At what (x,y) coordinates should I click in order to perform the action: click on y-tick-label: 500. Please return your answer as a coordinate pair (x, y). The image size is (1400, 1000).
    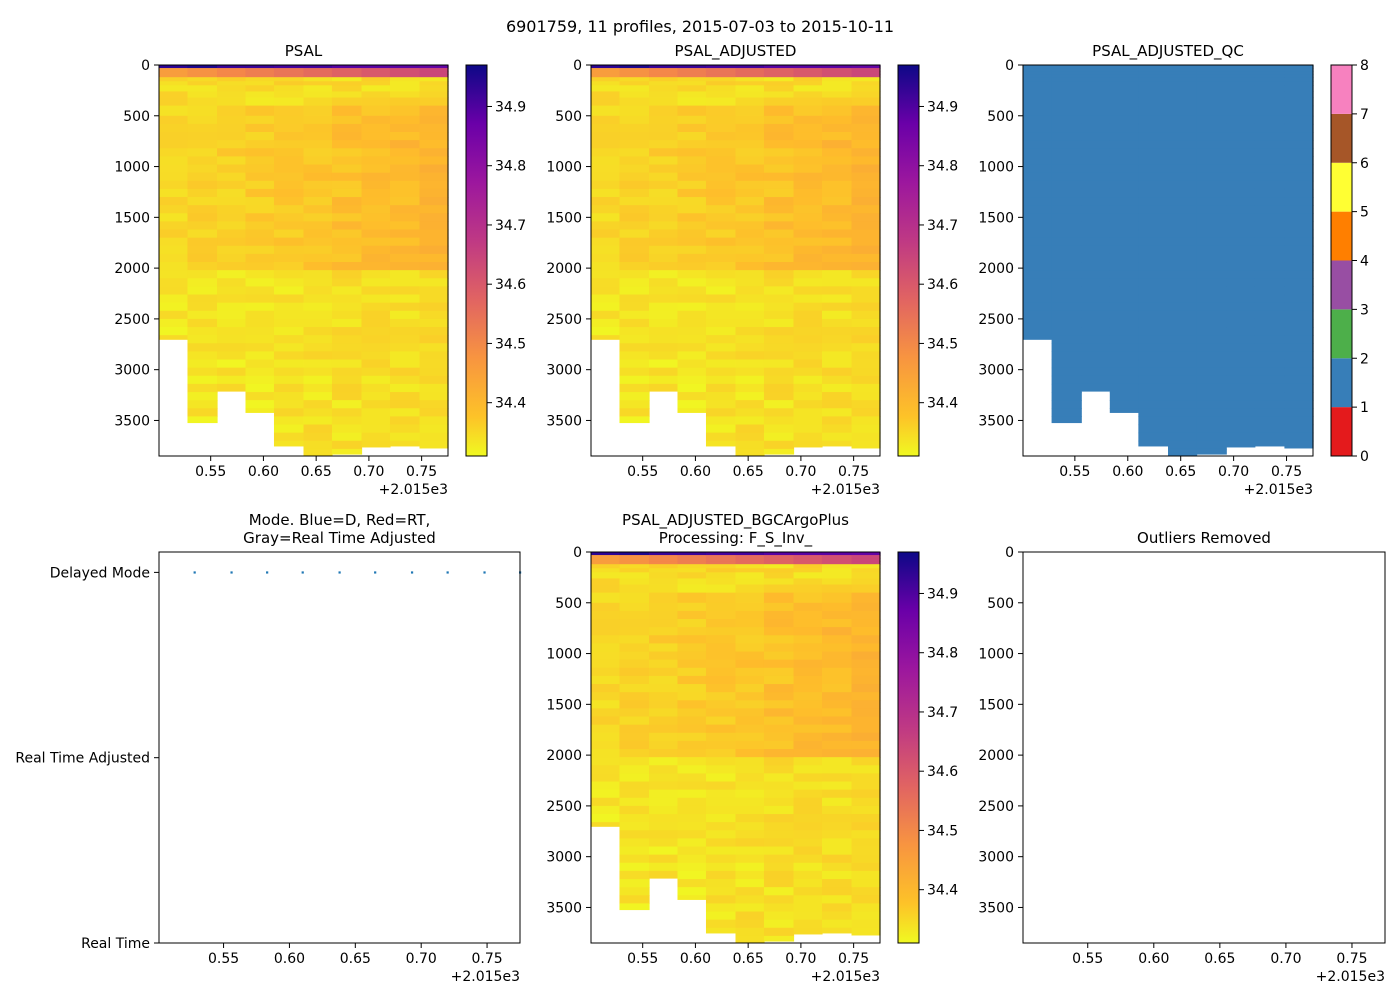
    Looking at the image, I should click on (136, 117).